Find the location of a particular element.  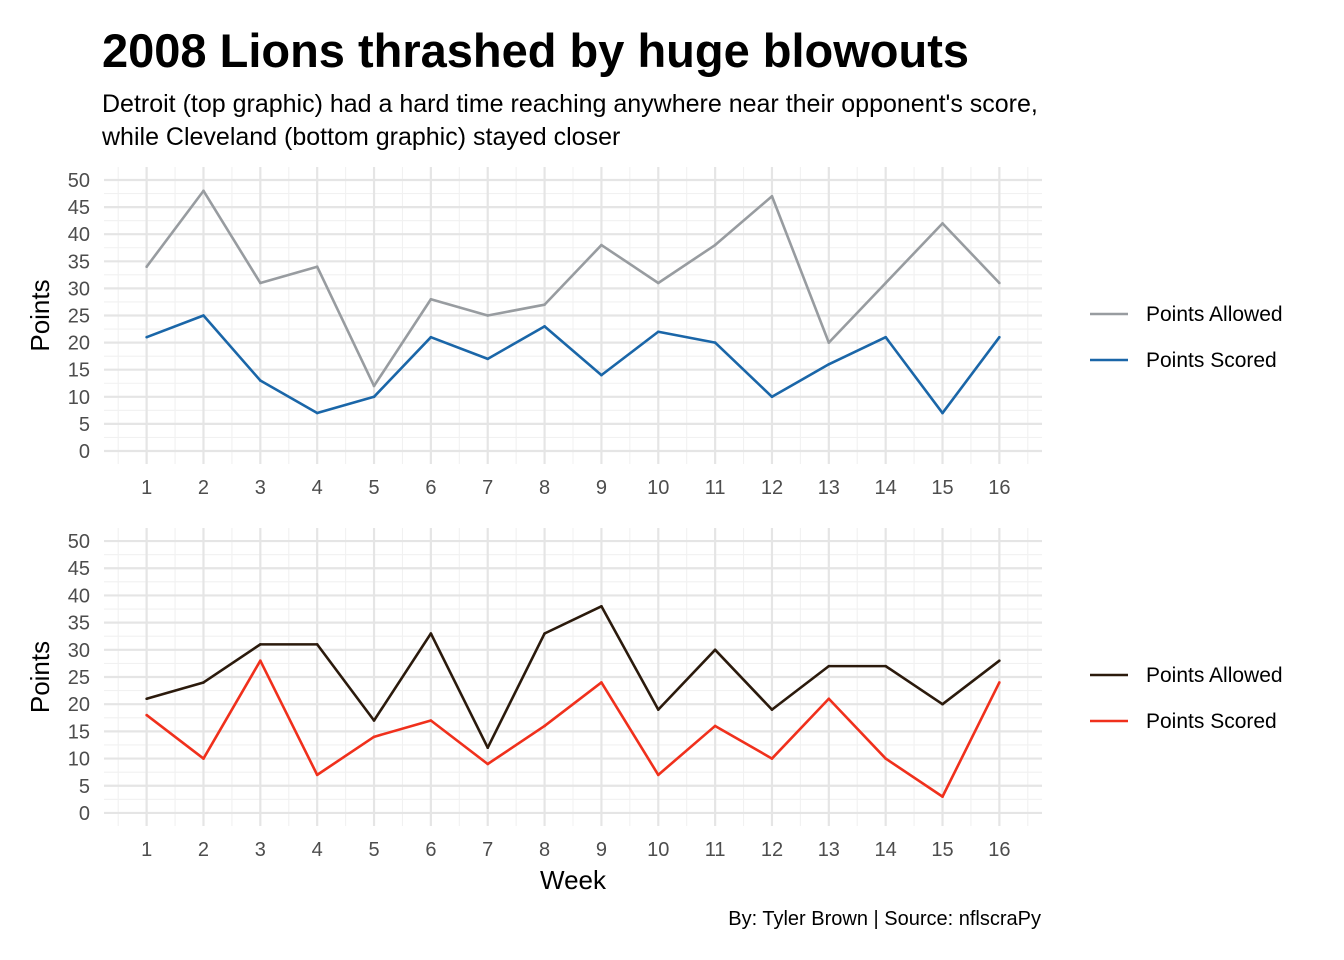

chart-caption: By: Tyler Brown | Source: nflscraPy is located at coordinates (884, 919).